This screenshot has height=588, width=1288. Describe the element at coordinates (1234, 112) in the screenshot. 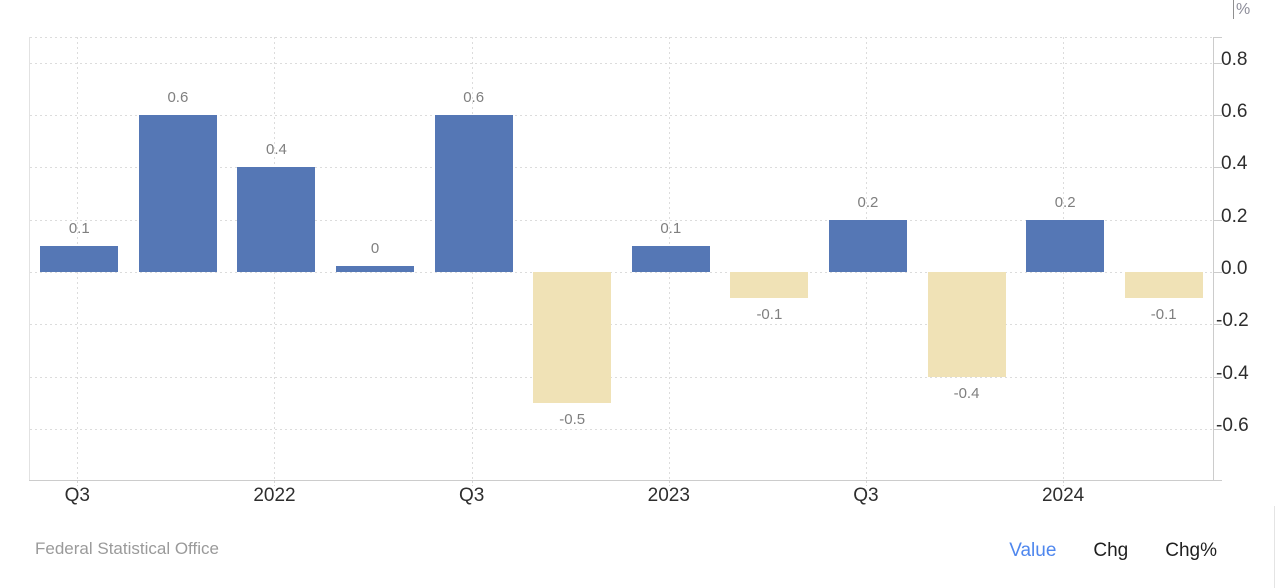

I see `y-axis-tick-label: 0.6` at that location.